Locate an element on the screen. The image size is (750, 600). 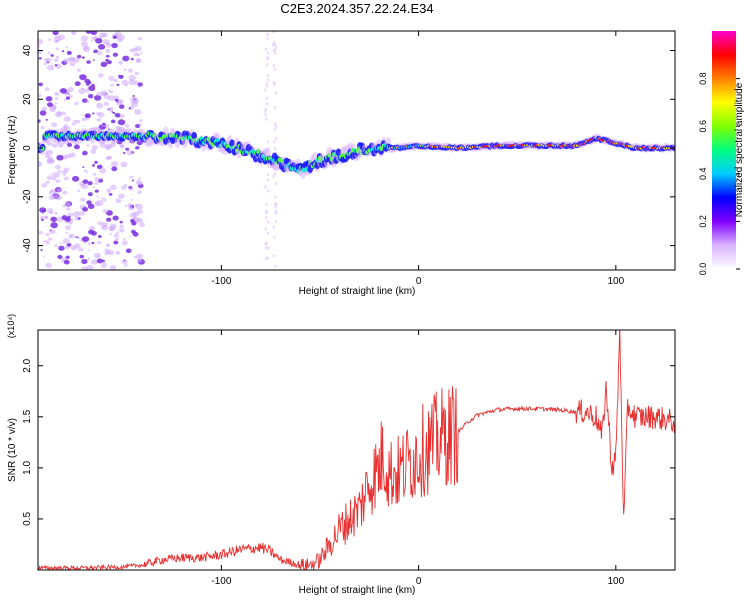
colorbar-tick-label: 0.6 is located at coordinates (703, 126).